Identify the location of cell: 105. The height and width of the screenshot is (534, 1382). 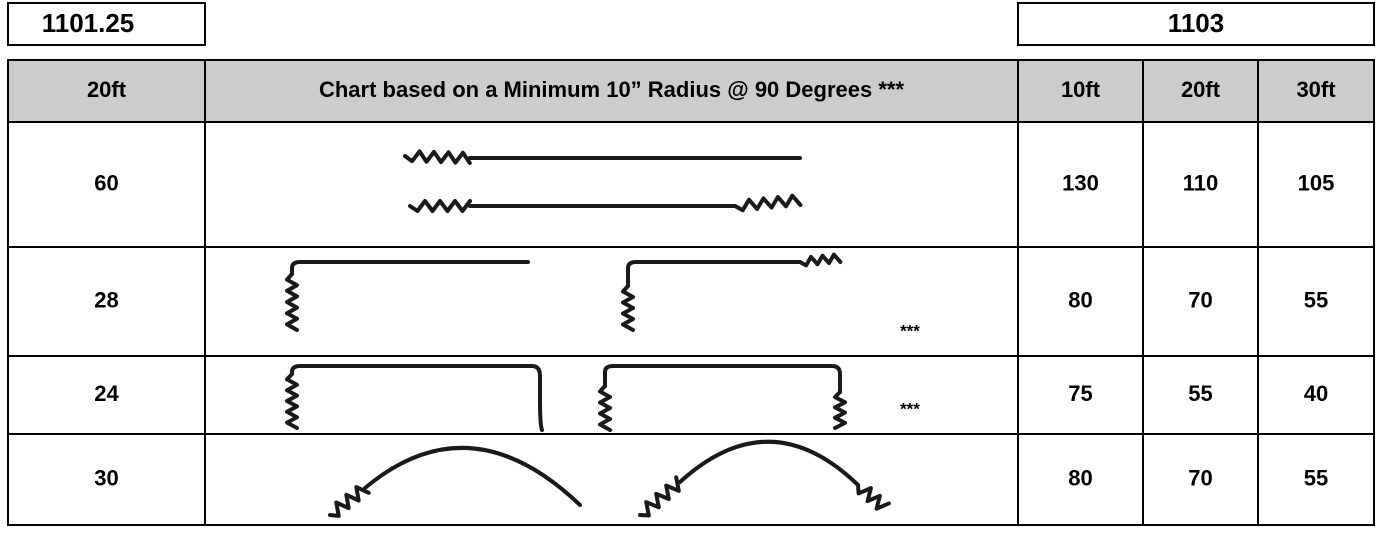
(1316, 182).